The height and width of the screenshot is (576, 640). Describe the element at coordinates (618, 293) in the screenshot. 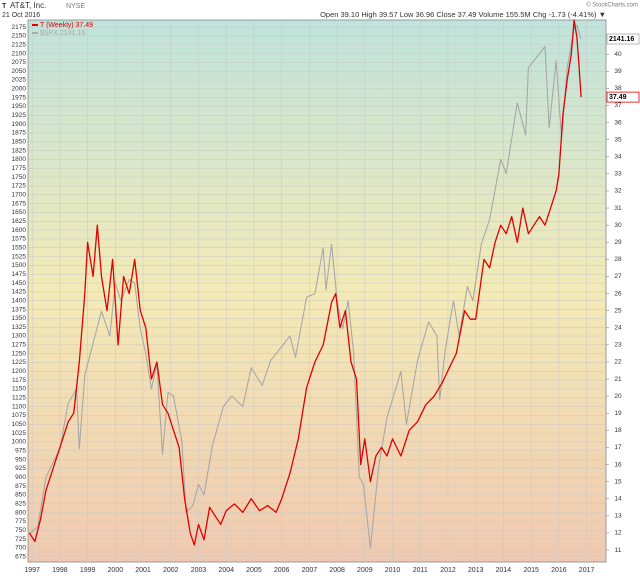

I see `y2-tick-label: 26` at that location.